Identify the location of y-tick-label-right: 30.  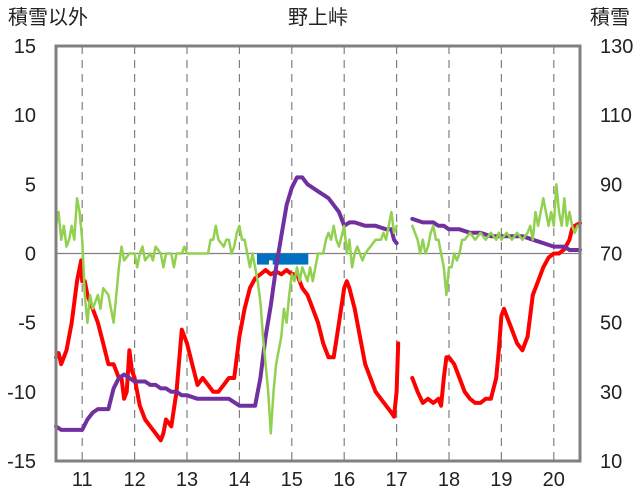
(611, 393).